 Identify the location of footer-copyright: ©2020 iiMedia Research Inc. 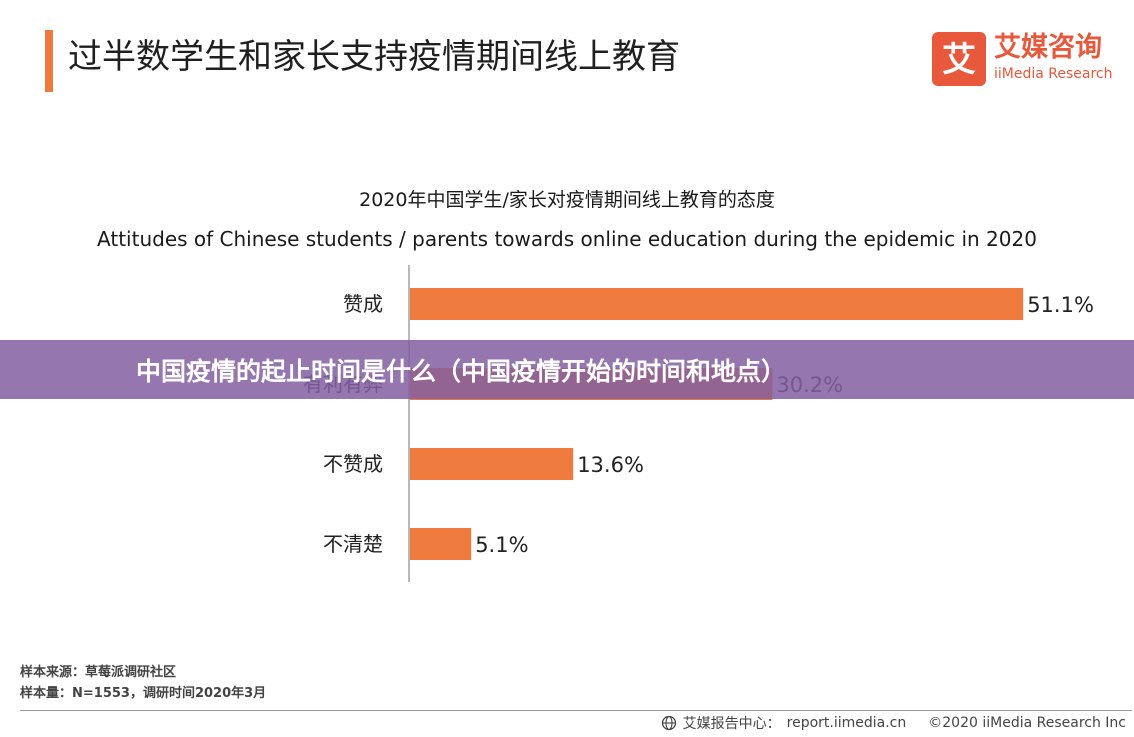
(1027, 723).